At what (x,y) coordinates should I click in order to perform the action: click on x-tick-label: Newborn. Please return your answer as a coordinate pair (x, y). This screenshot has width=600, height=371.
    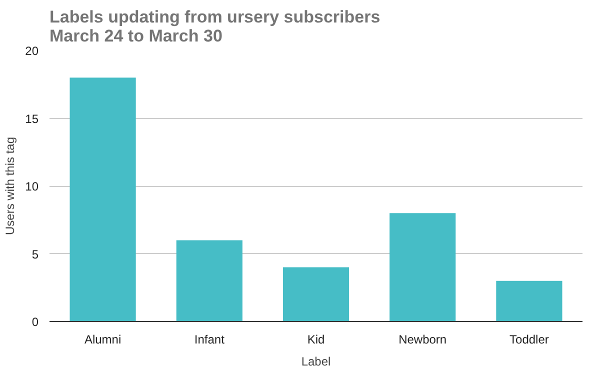
    Looking at the image, I should click on (422, 339).